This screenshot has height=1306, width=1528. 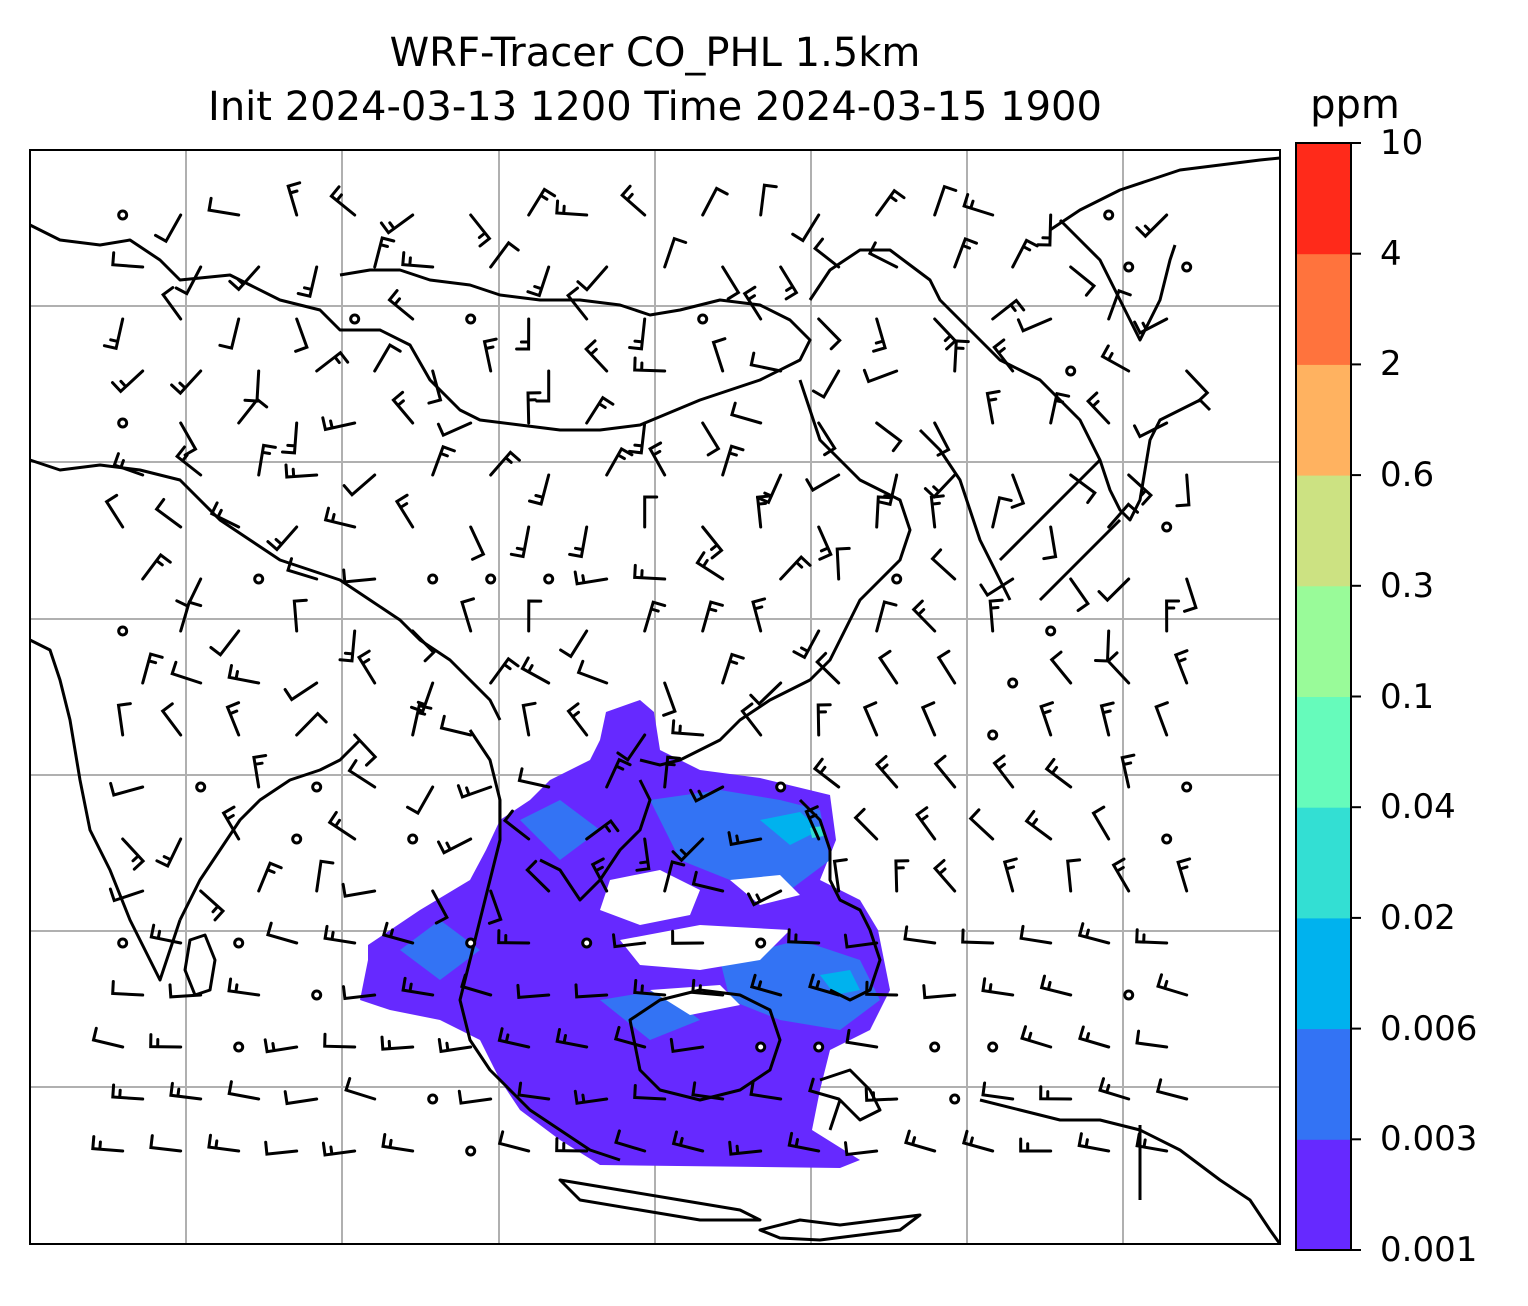 What do you see at coordinates (1323, 309) in the screenshot?
I see `colorbar-swatch` at bounding box center [1323, 309].